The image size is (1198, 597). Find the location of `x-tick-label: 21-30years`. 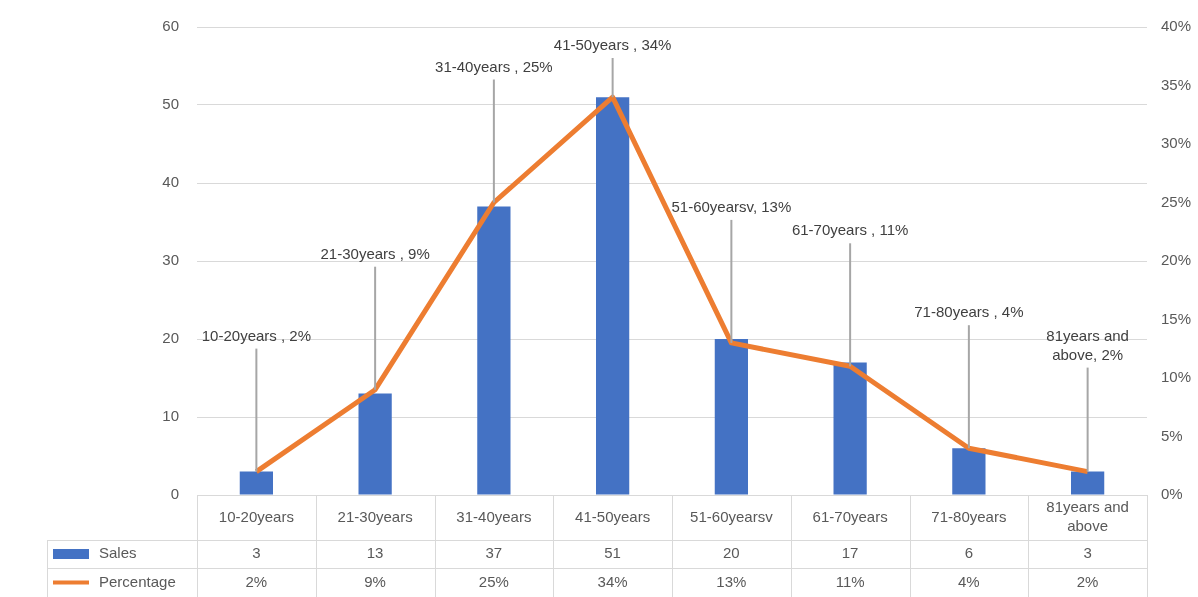

x-tick-label: 21-30years is located at coordinates (375, 516).